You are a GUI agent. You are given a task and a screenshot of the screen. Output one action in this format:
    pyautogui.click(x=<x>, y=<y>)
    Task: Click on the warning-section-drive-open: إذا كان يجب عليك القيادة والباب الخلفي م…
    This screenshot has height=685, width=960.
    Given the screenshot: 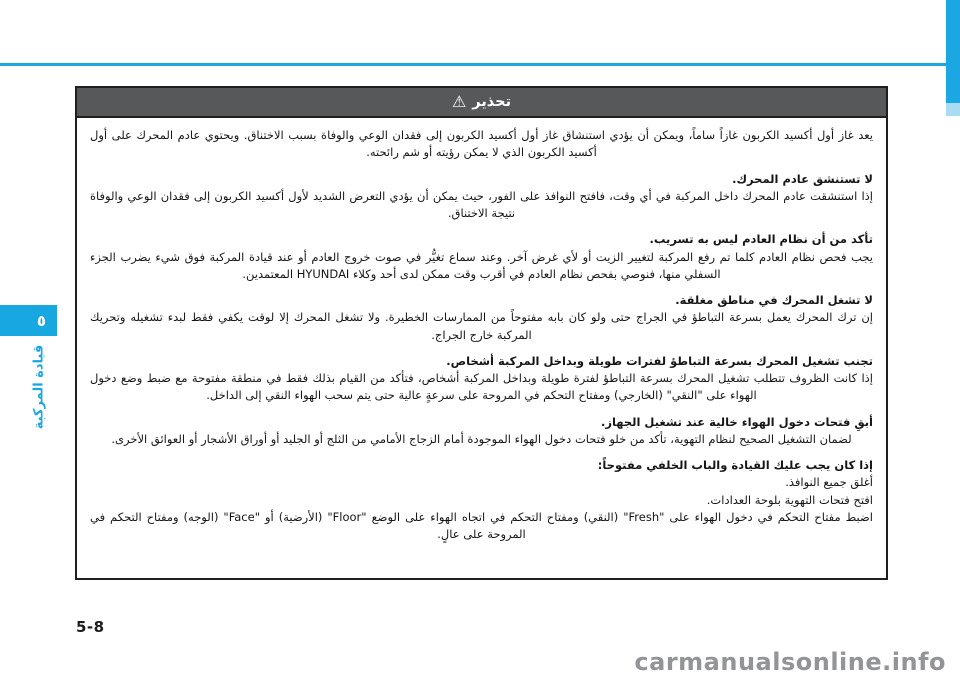 What is the action you would take?
    pyautogui.click(x=481, y=500)
    